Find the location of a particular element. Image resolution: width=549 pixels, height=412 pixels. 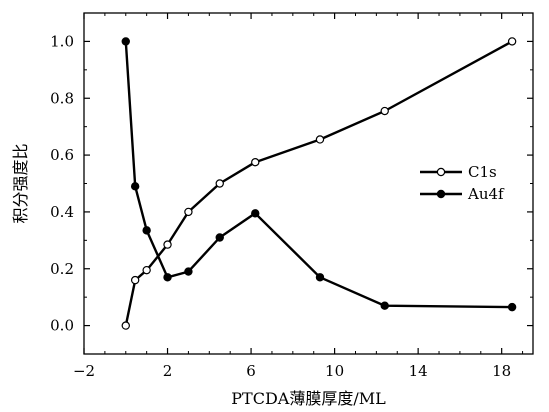

x-tick-label: 10 is located at coordinates (334, 371).